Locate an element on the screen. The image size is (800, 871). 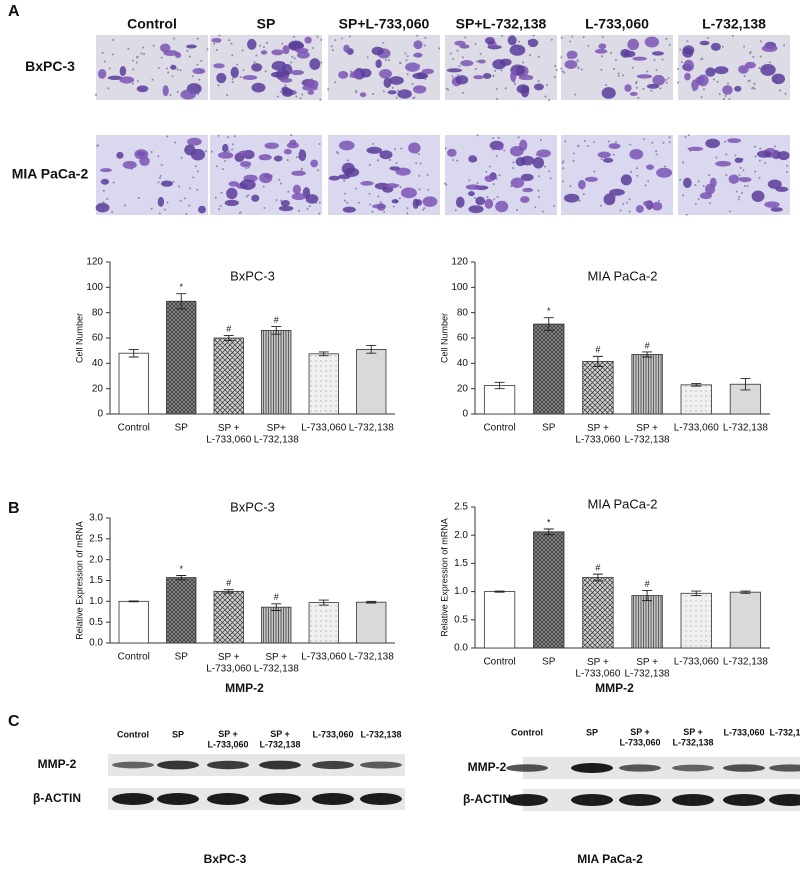
y-tick-label: 0.5 is located at coordinates (96, 622).